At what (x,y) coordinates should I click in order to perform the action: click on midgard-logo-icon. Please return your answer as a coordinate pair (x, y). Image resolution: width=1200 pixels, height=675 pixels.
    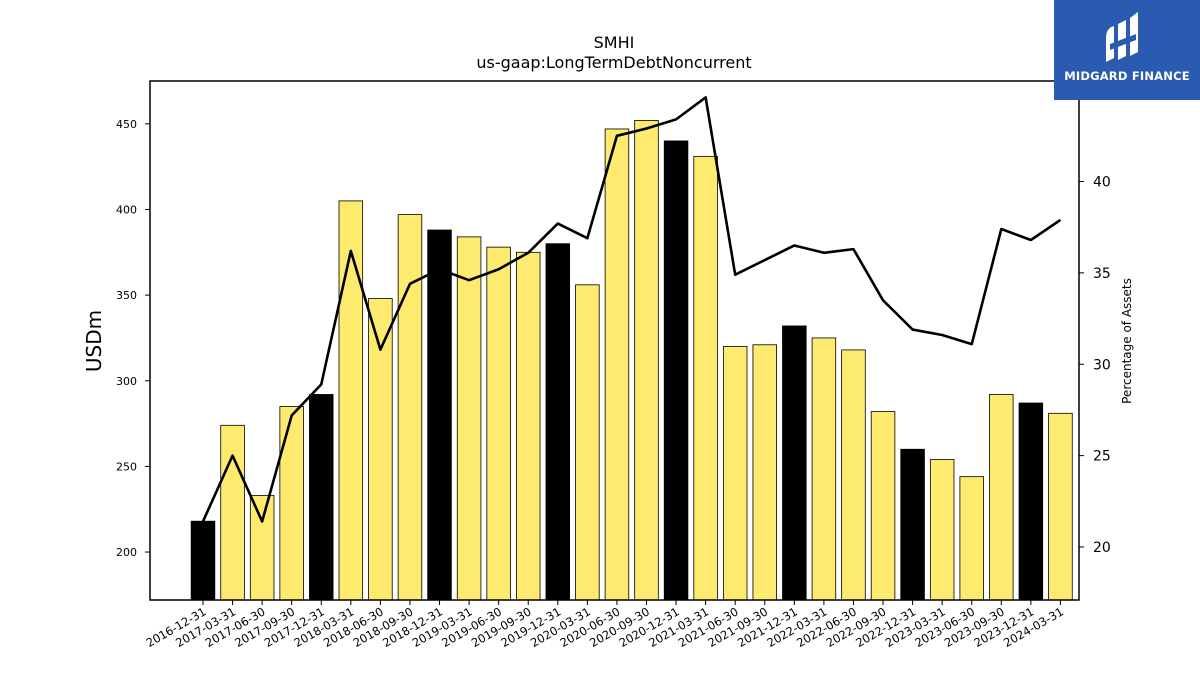
    Looking at the image, I should click on (1122, 37).